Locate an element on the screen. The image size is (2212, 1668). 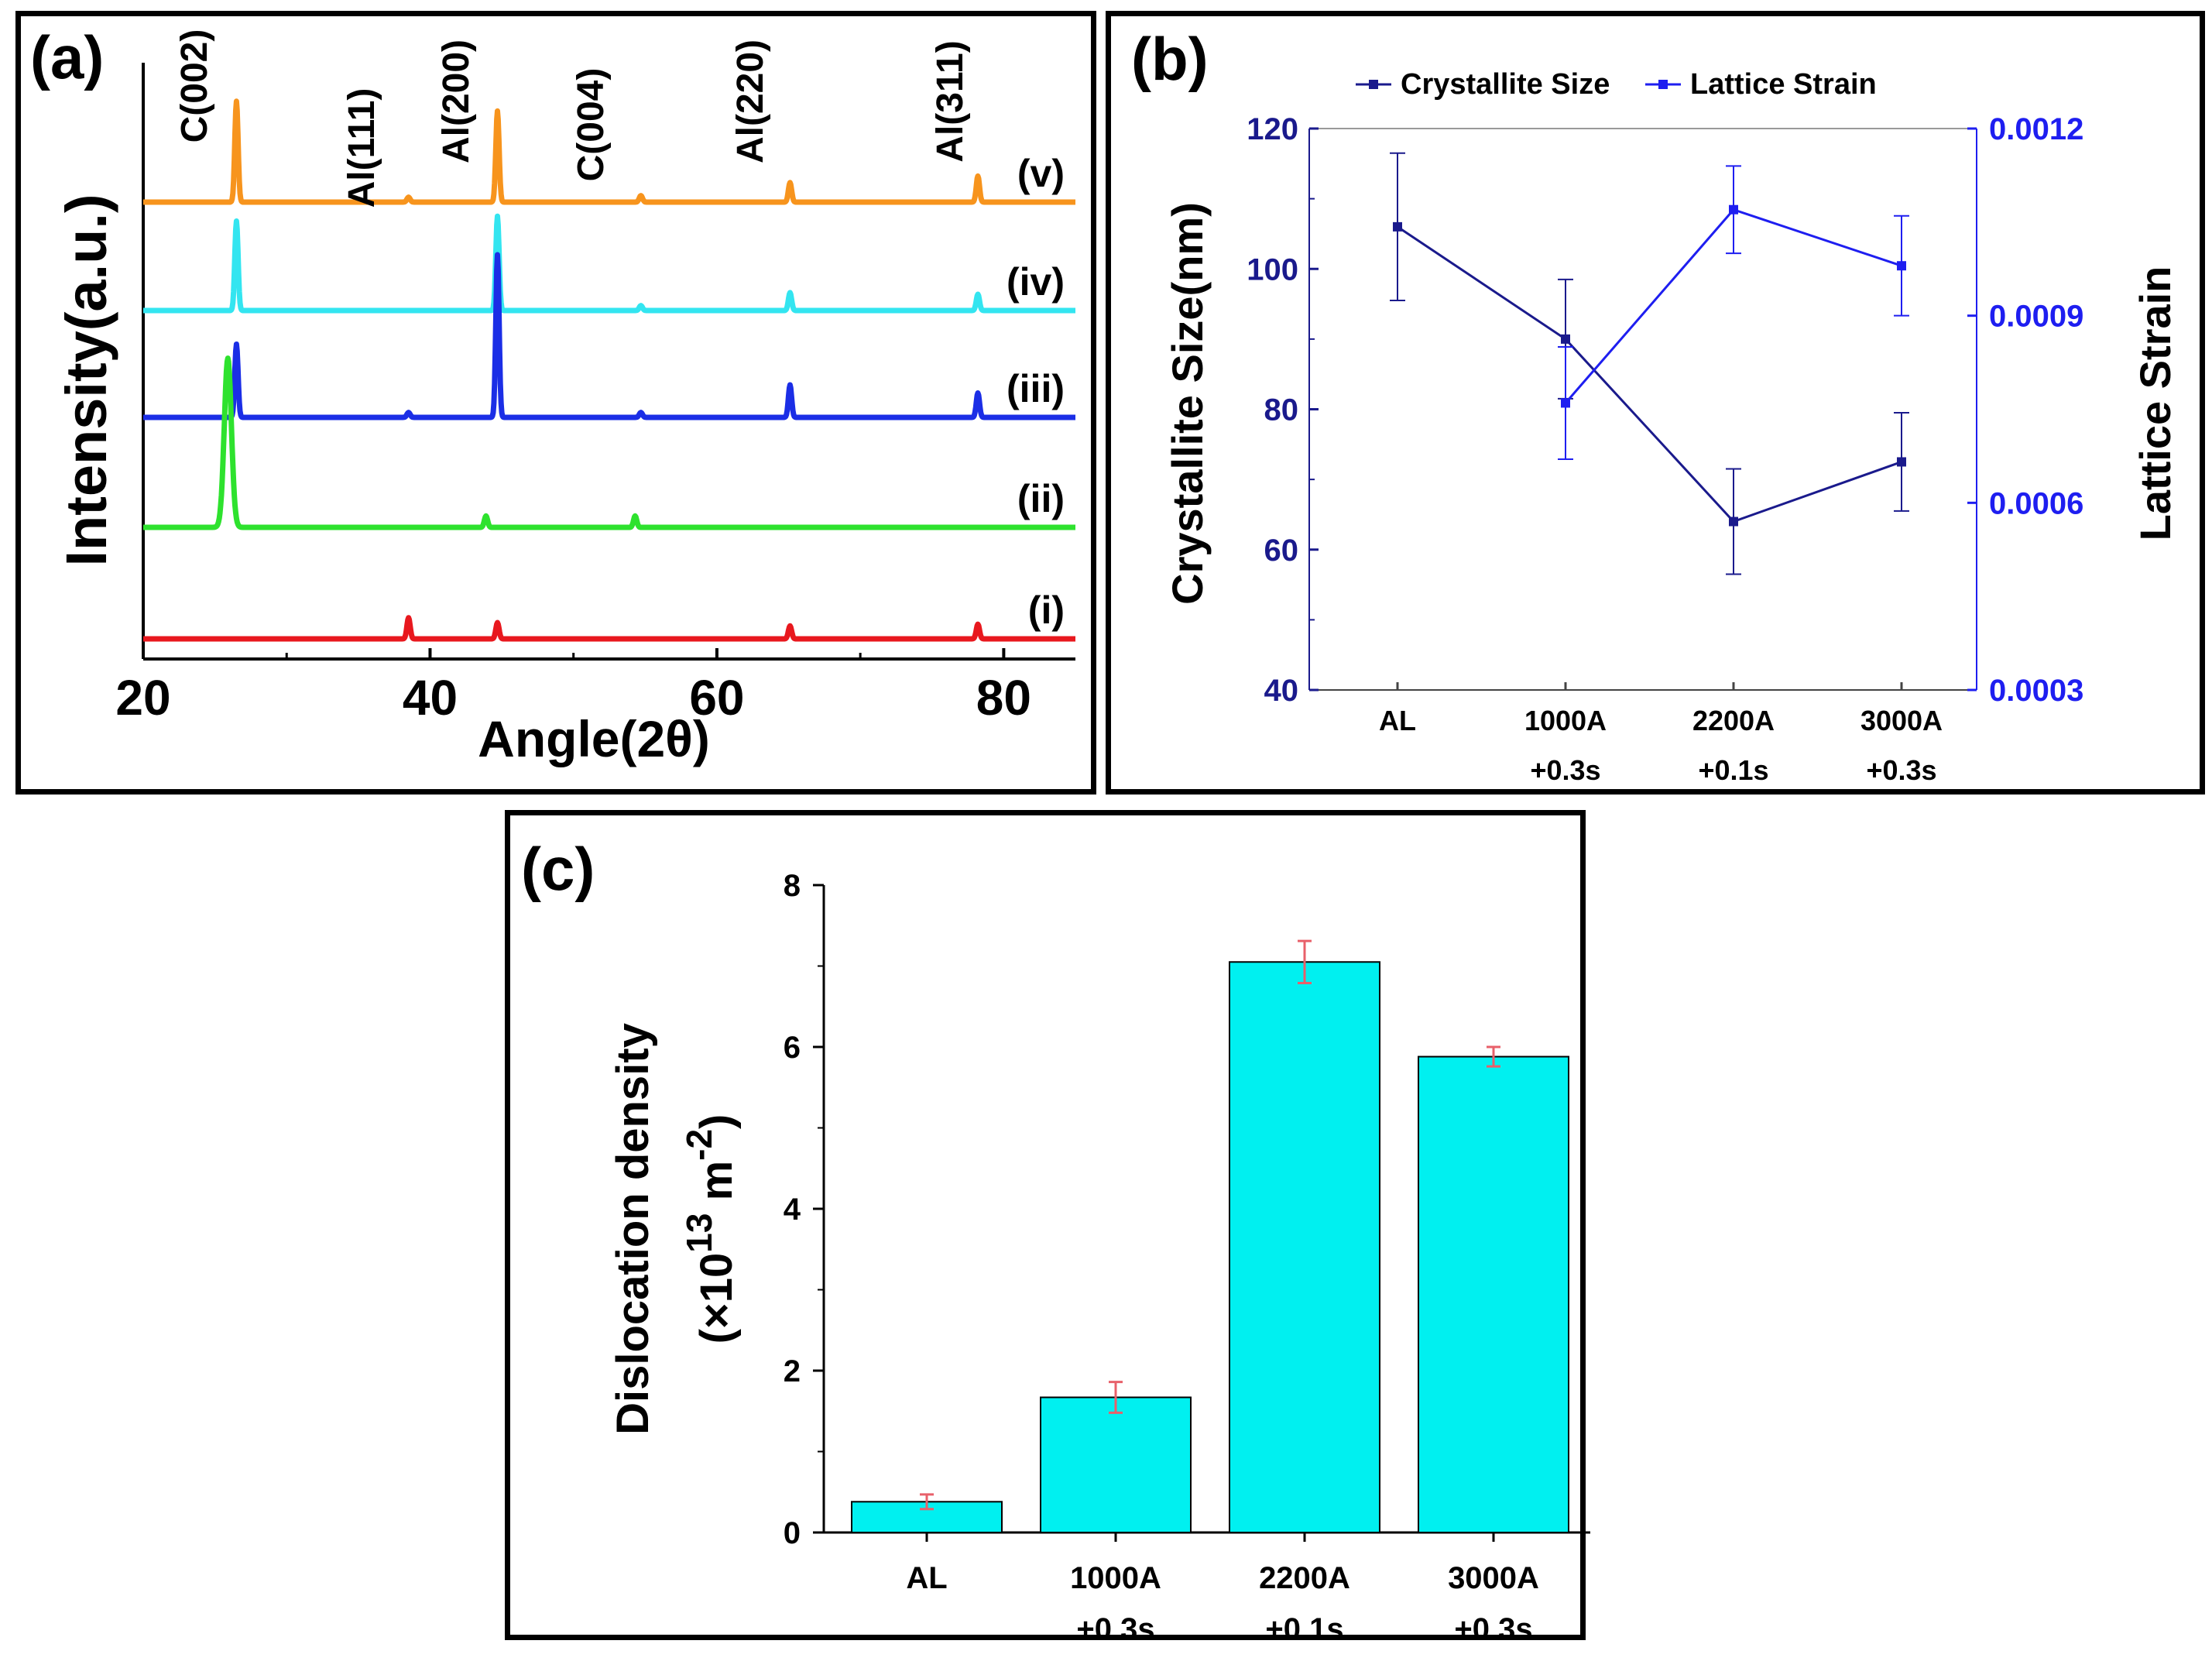
peak-label: C(002) is located at coordinates (194, 86).